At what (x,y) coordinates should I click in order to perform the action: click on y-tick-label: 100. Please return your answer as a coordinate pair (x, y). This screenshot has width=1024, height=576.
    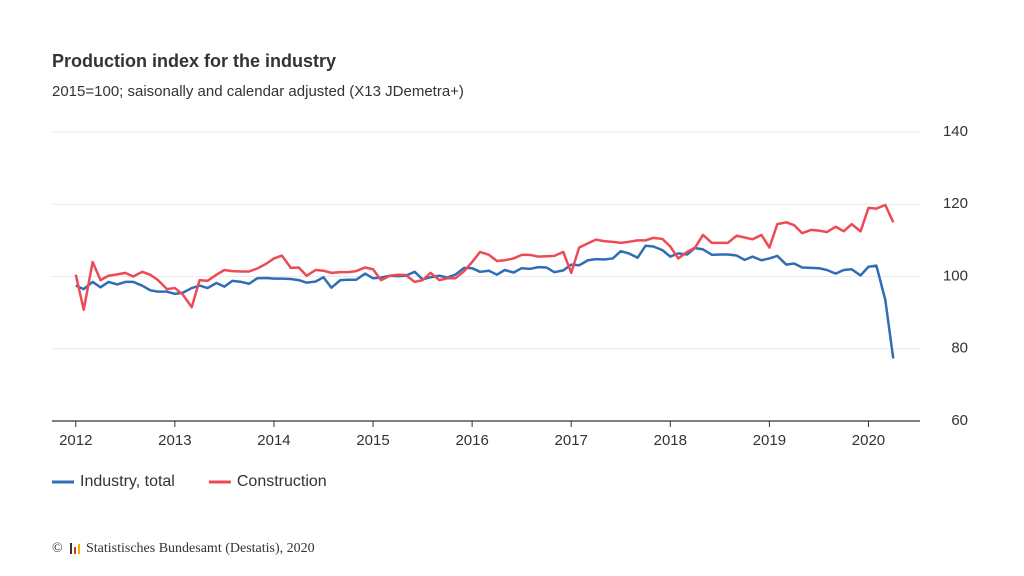
    Looking at the image, I should click on (955, 275).